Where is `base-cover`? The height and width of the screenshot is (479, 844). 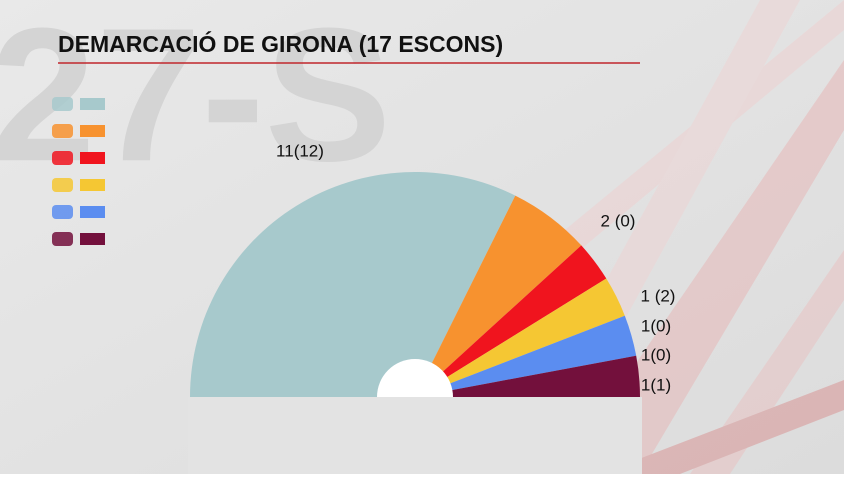
base-cover is located at coordinates (415, 437).